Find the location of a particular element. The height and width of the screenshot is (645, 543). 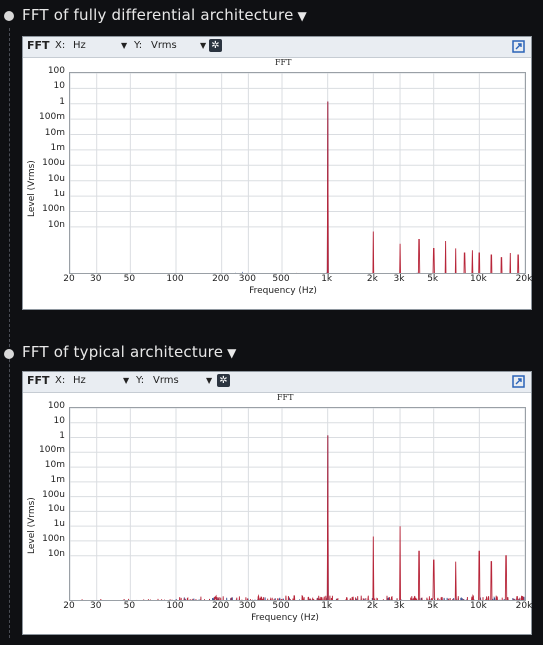

section-title-text: FFT of fully differential architecture is located at coordinates (158, 15).